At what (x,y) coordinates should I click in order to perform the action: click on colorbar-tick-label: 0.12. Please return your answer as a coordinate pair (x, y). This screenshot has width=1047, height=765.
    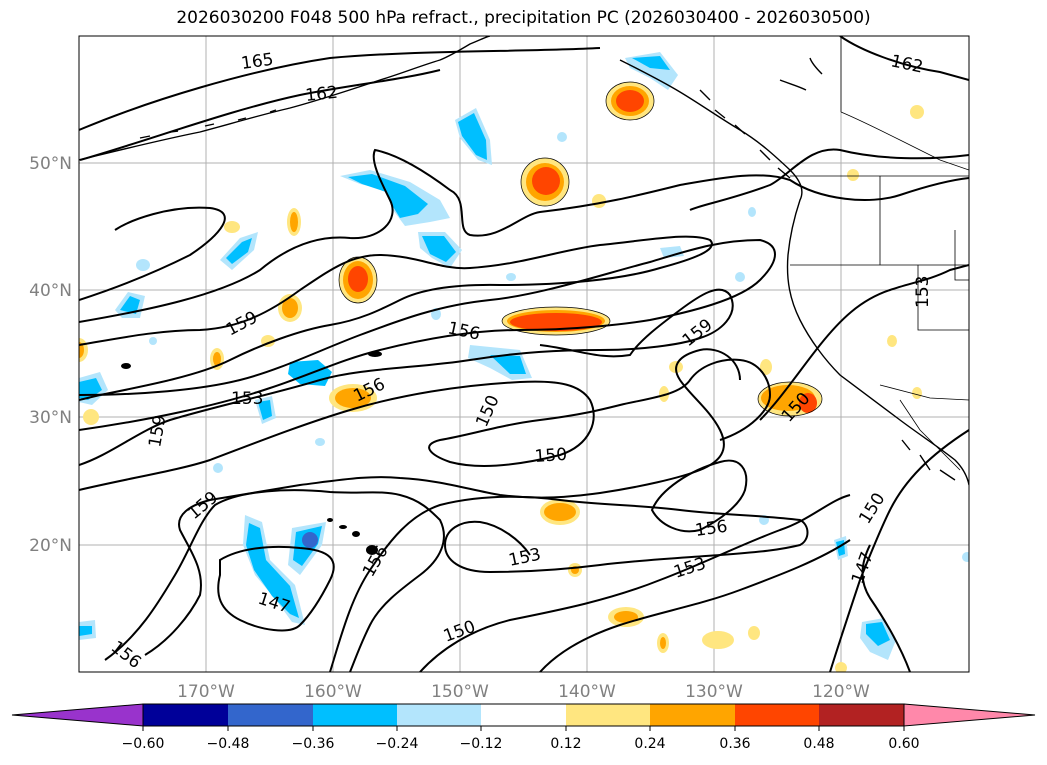
    Looking at the image, I should click on (565, 744).